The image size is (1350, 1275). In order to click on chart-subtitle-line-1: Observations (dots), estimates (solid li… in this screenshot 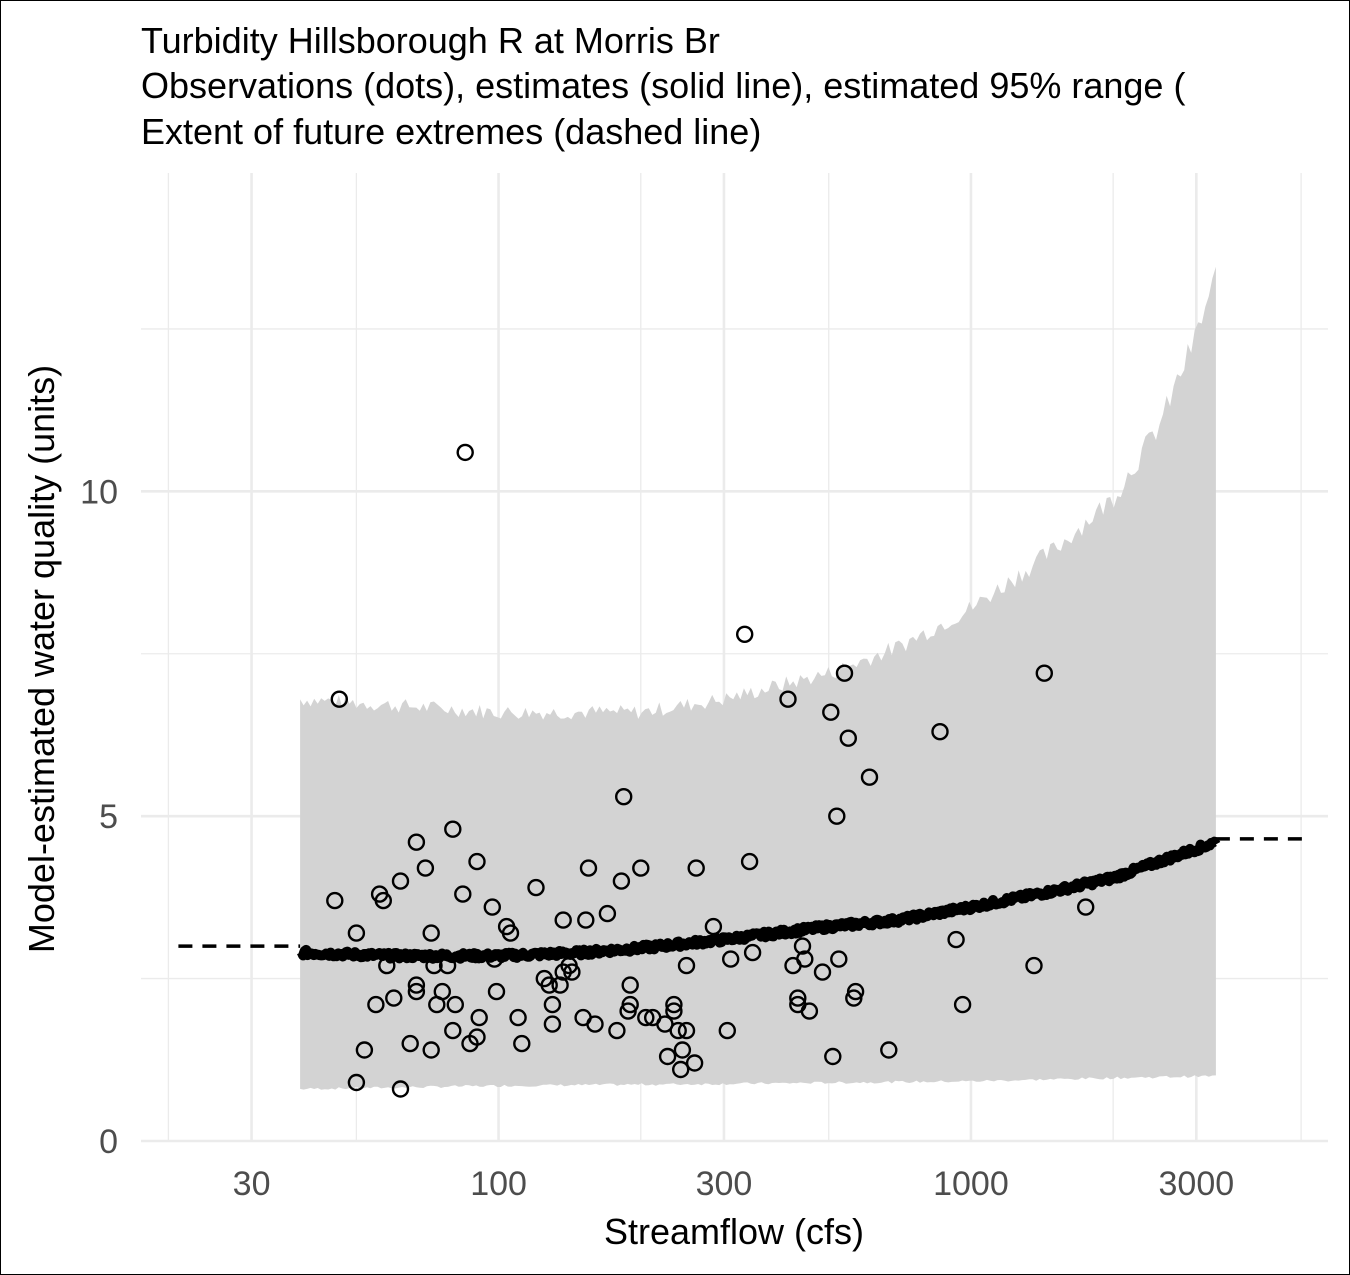, I will do `click(663, 85)`.